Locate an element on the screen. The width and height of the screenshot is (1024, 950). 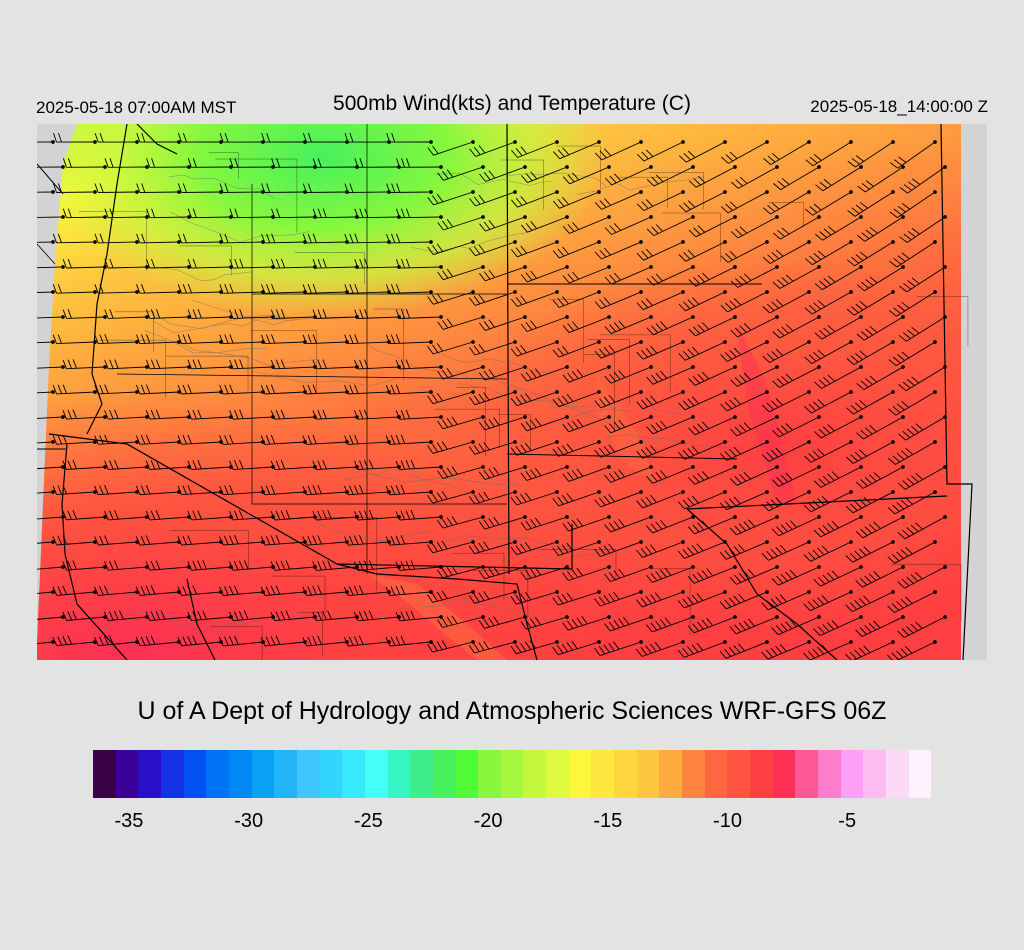
valid-time-label: 2025-05-18_14:00:00 Z is located at coordinates (899, 106).